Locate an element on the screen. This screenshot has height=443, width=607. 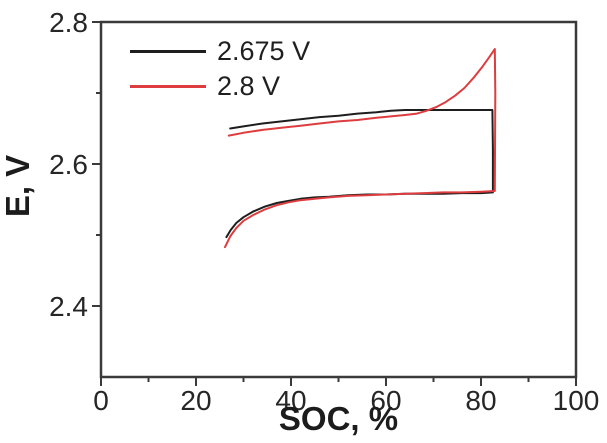
legend: 2.675 V 2.8 V is located at coordinates (220, 69).